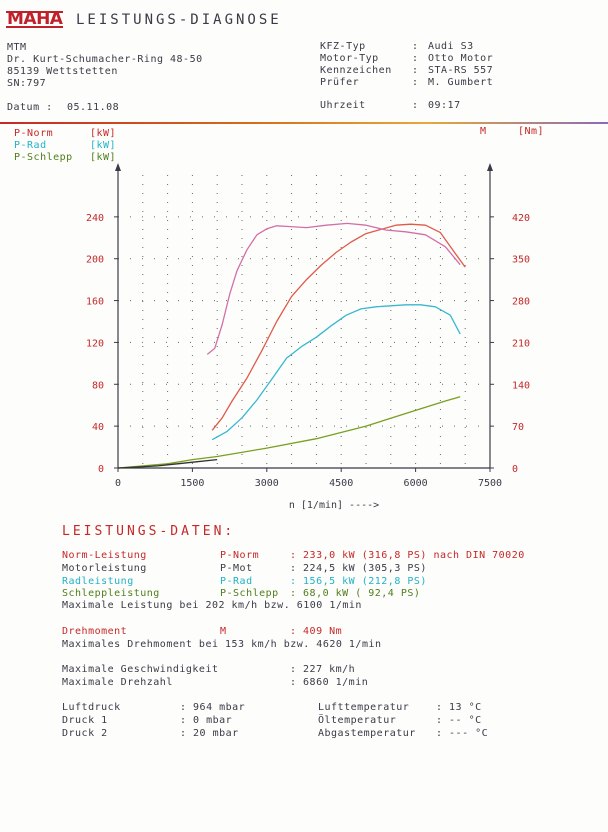 The width and height of the screenshot is (608, 832). I want to click on legend-p-schlepp-unit: [kW], so click(103, 157).